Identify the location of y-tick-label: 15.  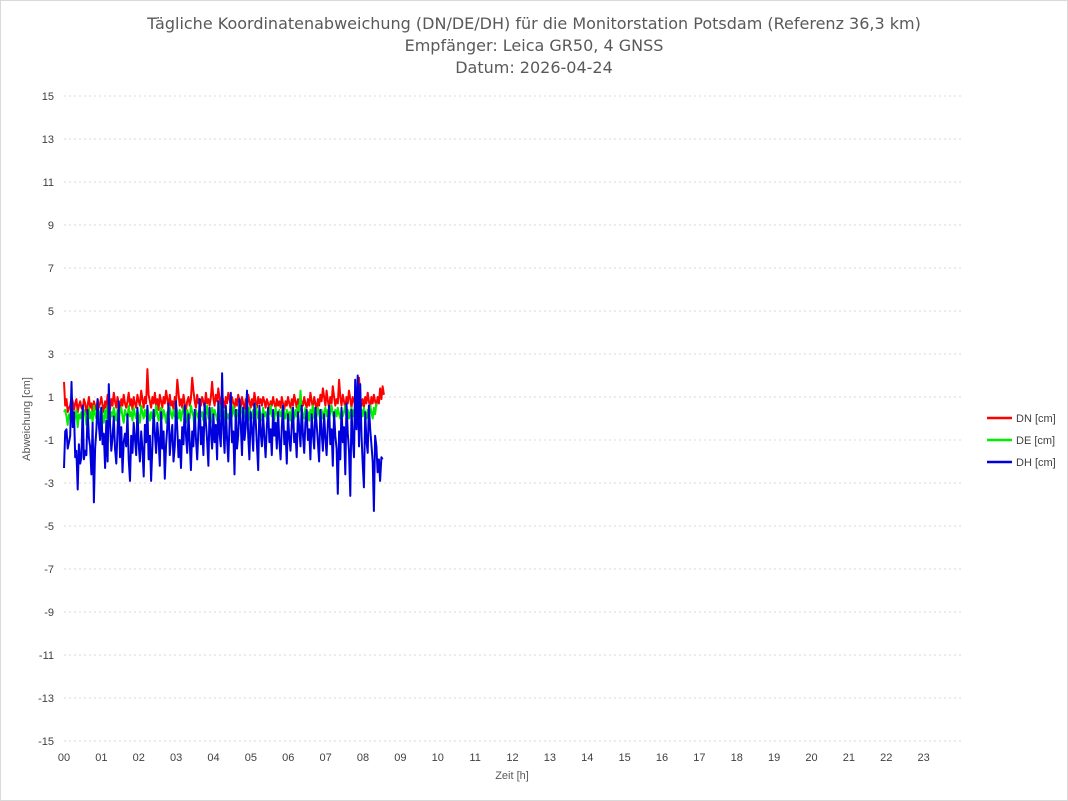
(48, 97).